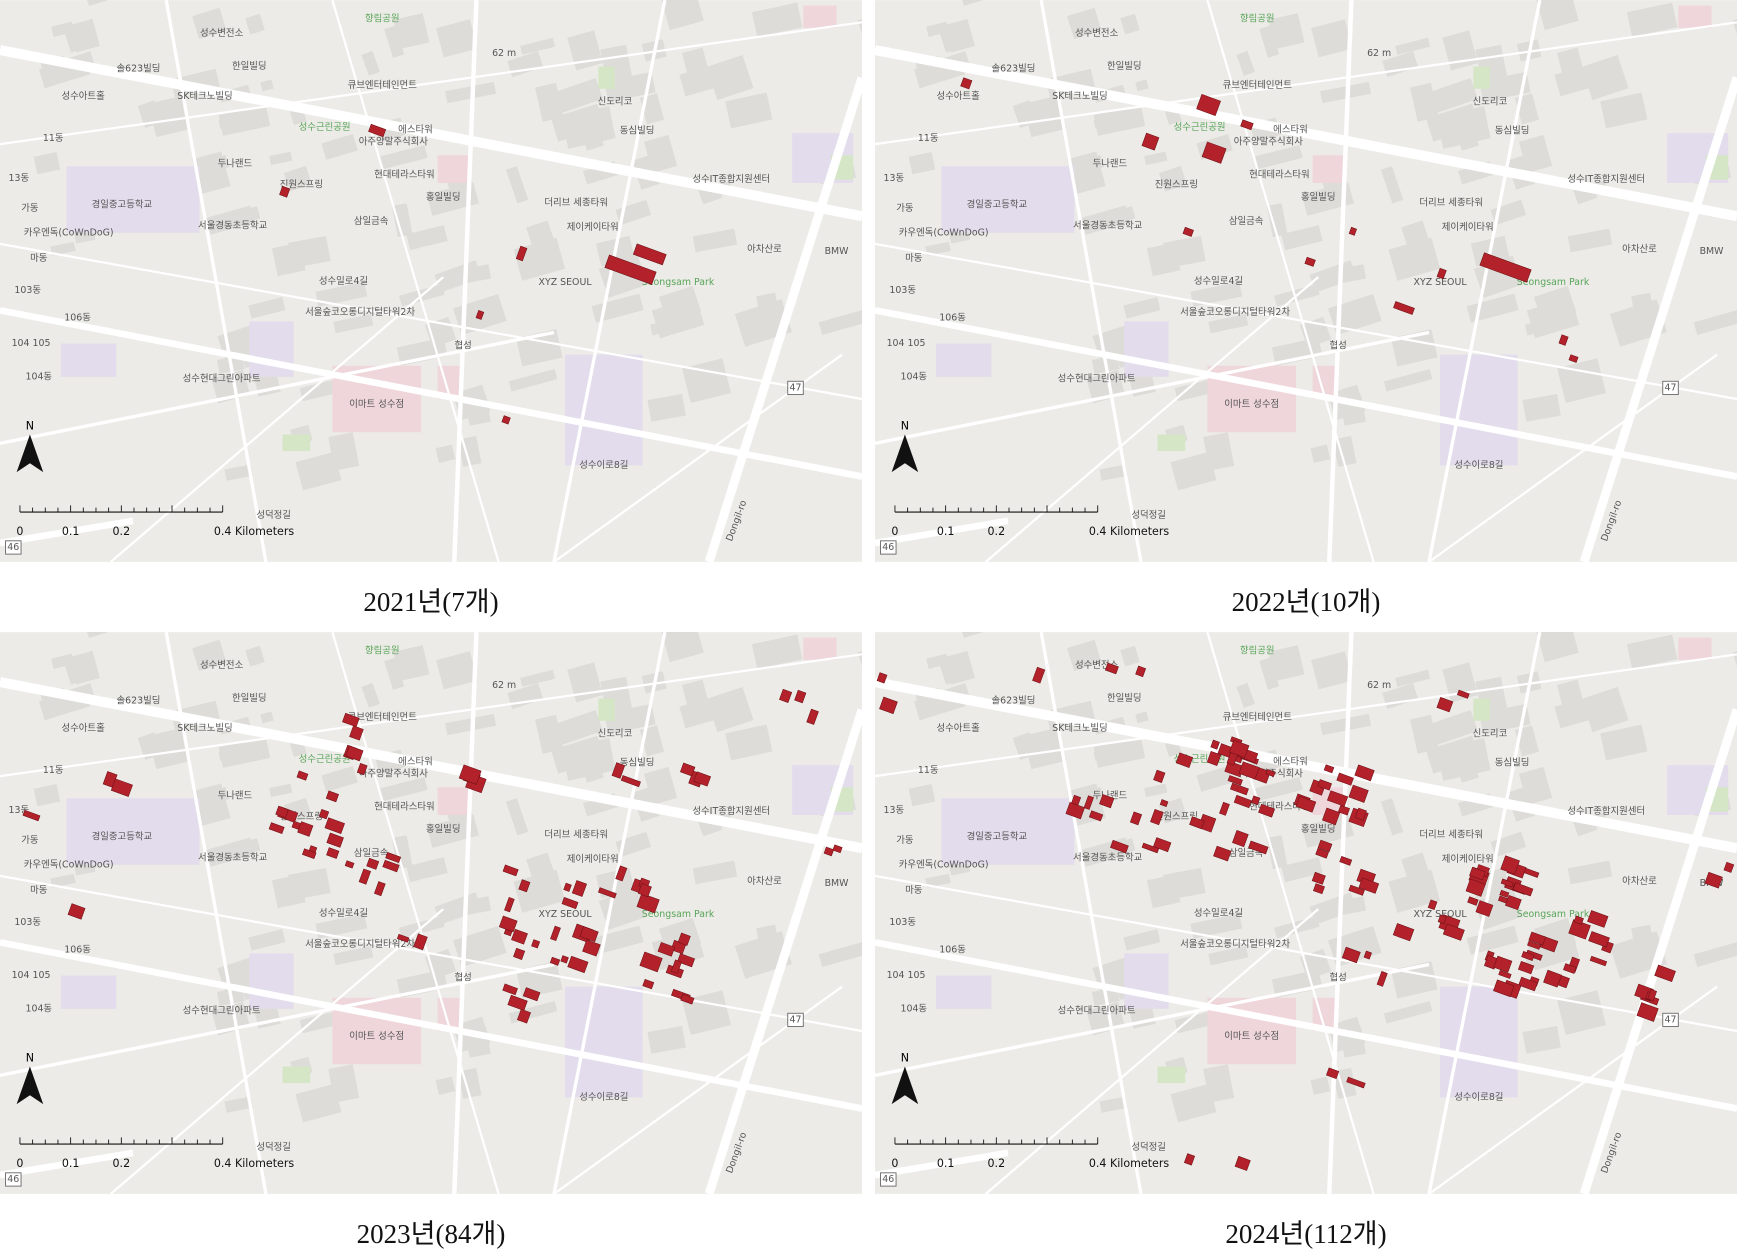 The image size is (1737, 1251). What do you see at coordinates (1176, 185) in the screenshot?
I see `map-label: 진원스프링` at bounding box center [1176, 185].